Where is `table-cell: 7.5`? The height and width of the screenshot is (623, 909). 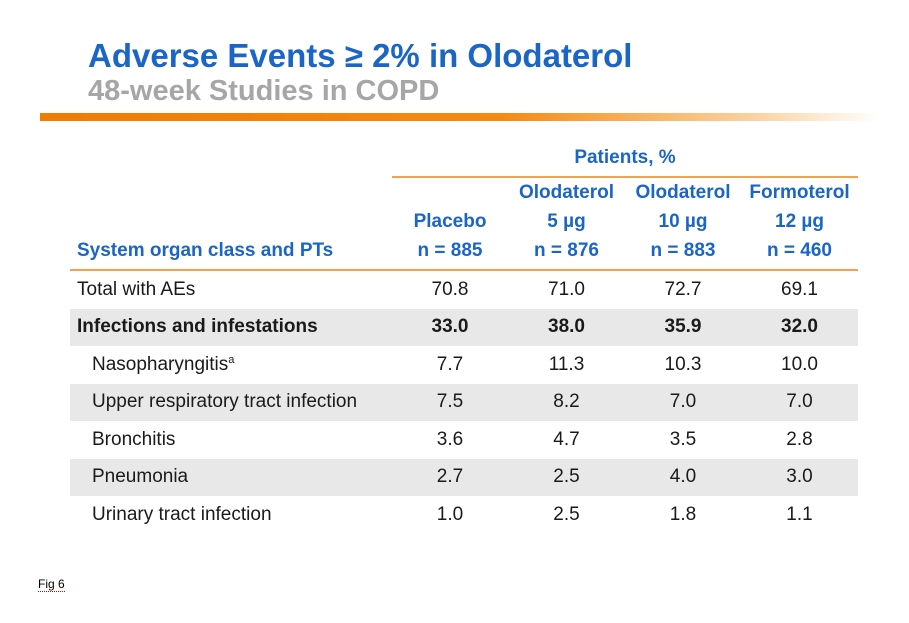
table-cell: 7.5 is located at coordinates (450, 402).